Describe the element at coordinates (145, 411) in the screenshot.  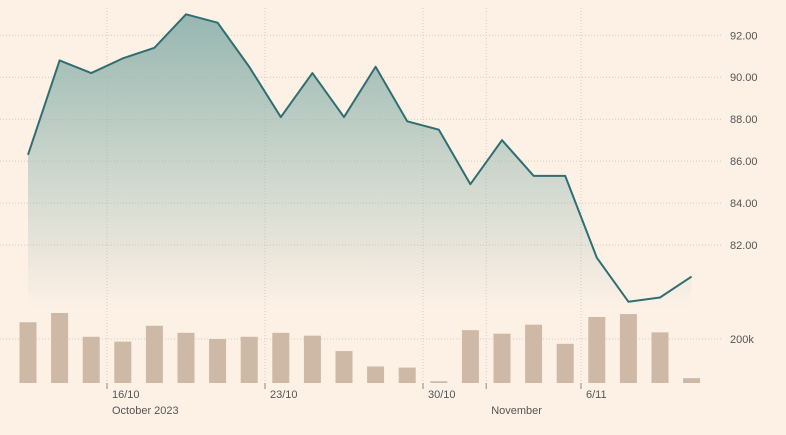
I see `x-tick-sublabel: October 2023` at that location.